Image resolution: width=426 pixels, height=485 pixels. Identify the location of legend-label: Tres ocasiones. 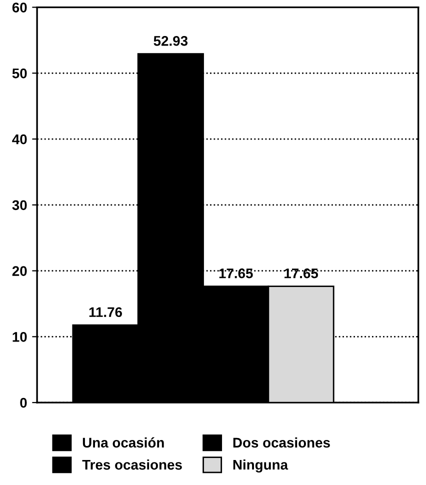
(132, 464).